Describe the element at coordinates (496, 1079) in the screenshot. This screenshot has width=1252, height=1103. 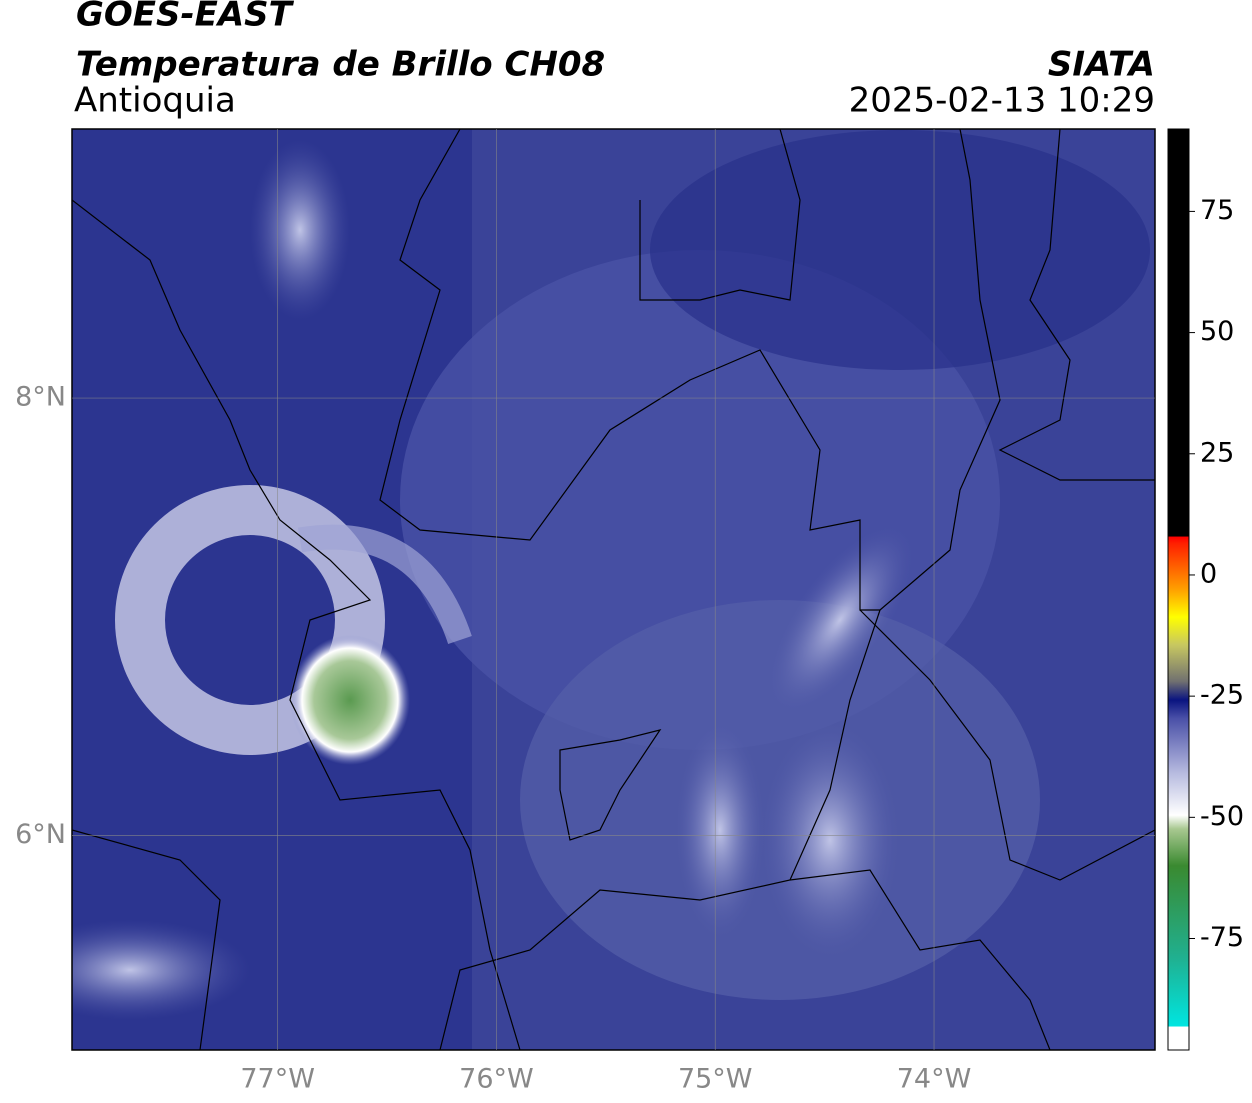
I see `x-tick-label: 76°W` at that location.